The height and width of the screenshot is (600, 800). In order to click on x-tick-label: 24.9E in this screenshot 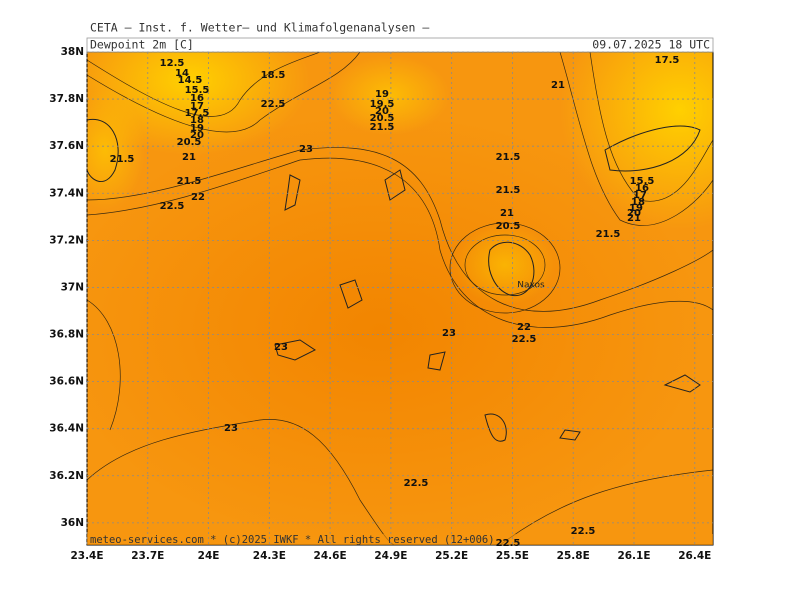, I will do `click(390, 556)`.